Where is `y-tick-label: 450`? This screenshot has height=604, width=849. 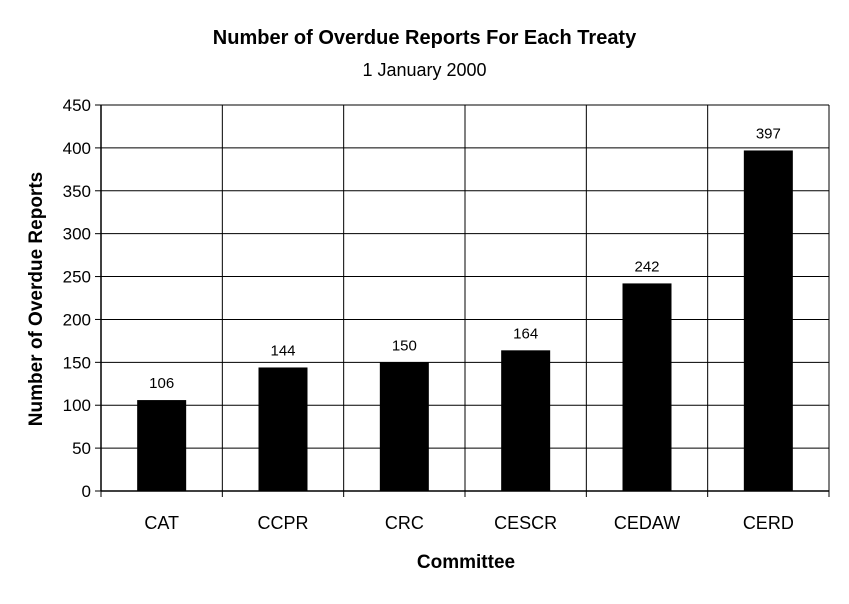 y-tick-label: 450 is located at coordinates (77, 105).